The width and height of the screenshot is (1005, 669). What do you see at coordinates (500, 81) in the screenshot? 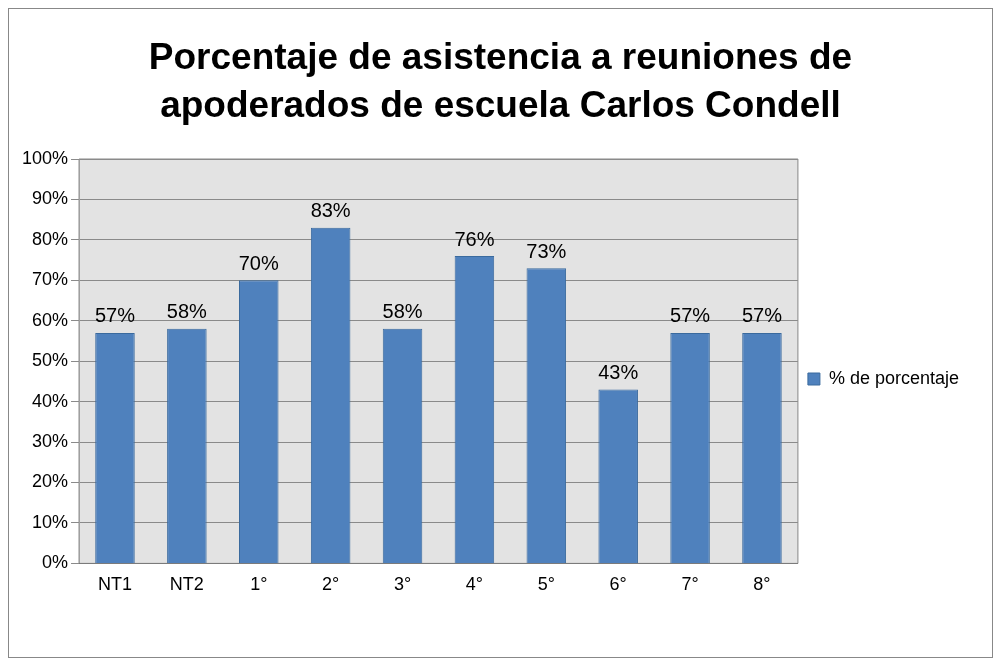
I see `chart-title: Porcentaje de asistencia a reuniones de apoderados de escuela Carlos Condell` at bounding box center [500, 81].